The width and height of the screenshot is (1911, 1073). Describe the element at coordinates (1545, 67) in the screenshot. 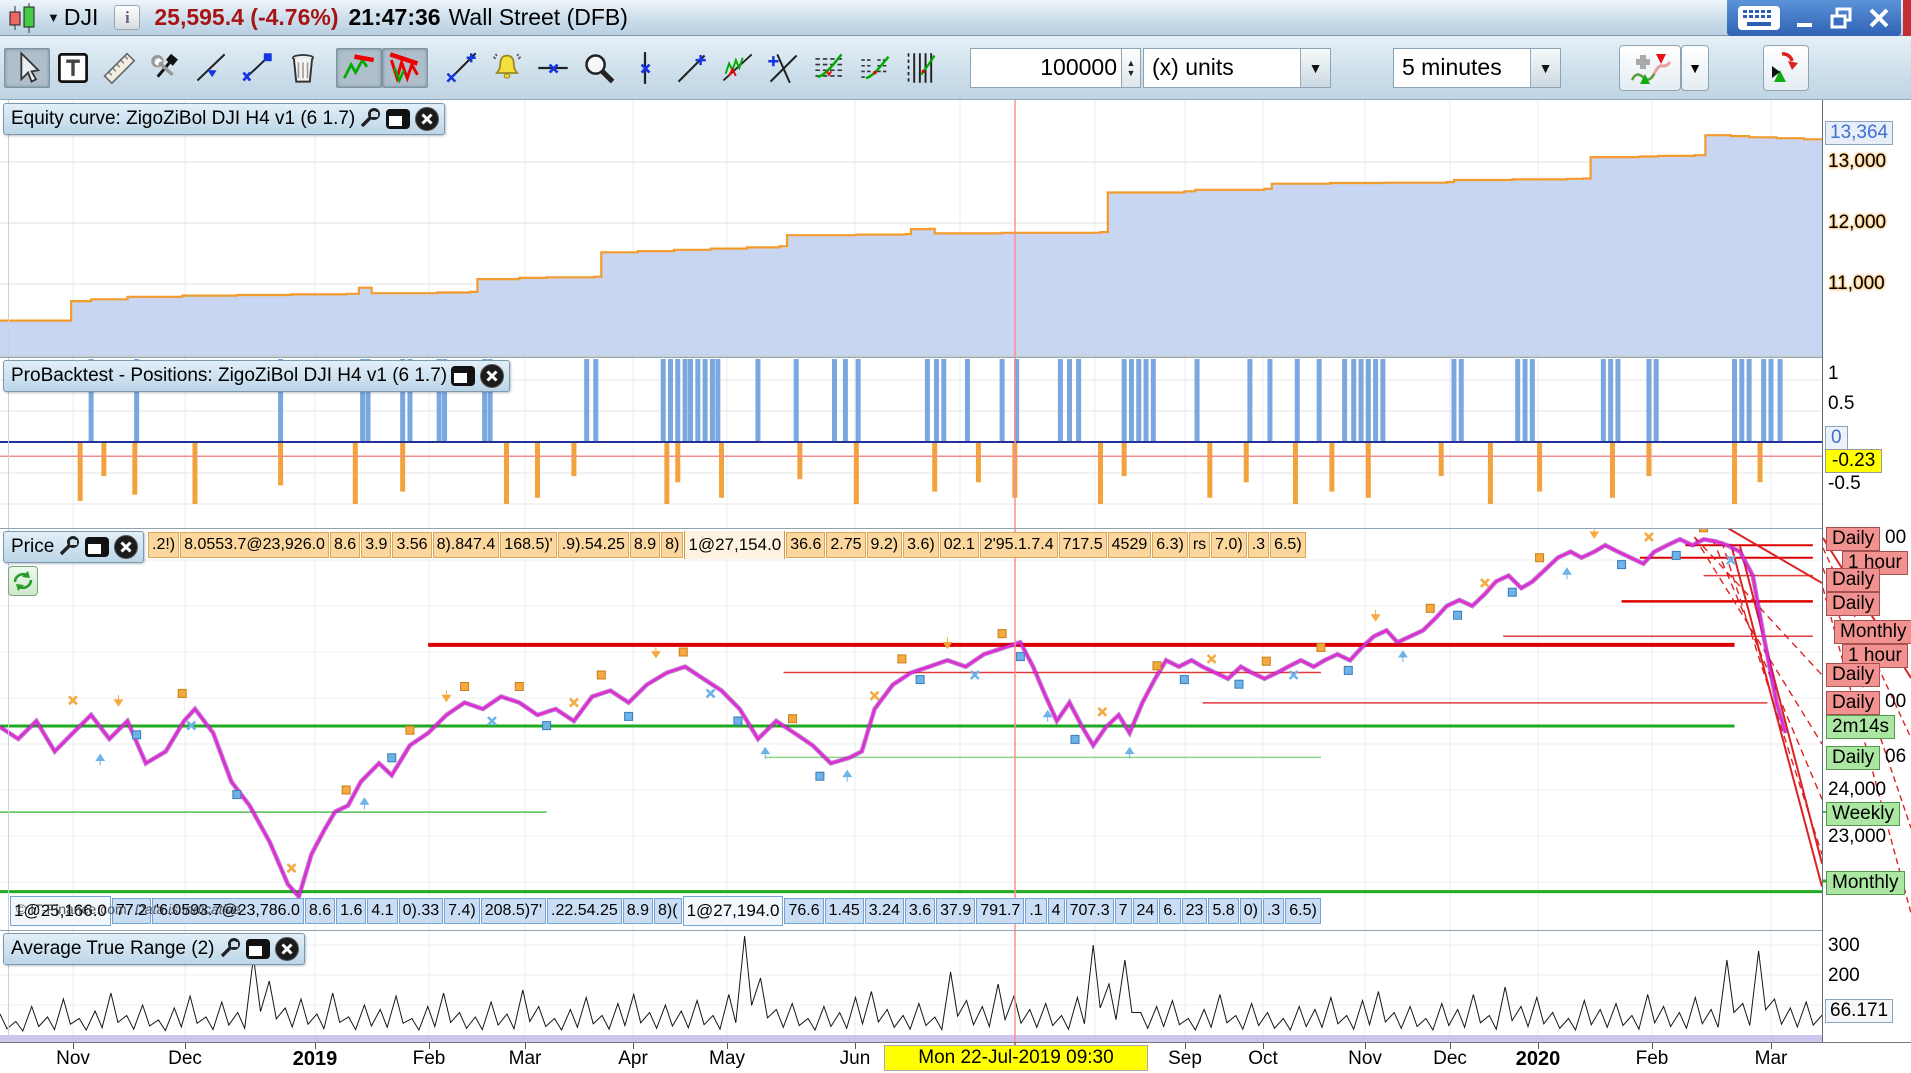

I see `timeframe-select-arrow: ▼` at that location.